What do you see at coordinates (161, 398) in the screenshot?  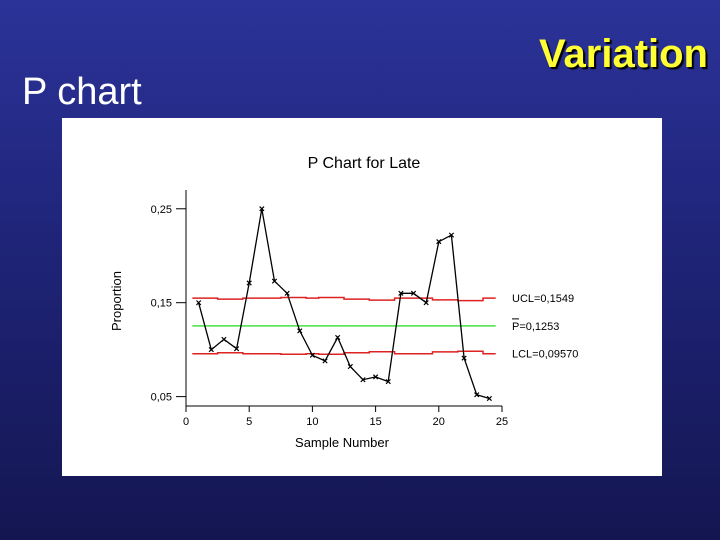 I see `y-tick-label: 0,05` at bounding box center [161, 398].